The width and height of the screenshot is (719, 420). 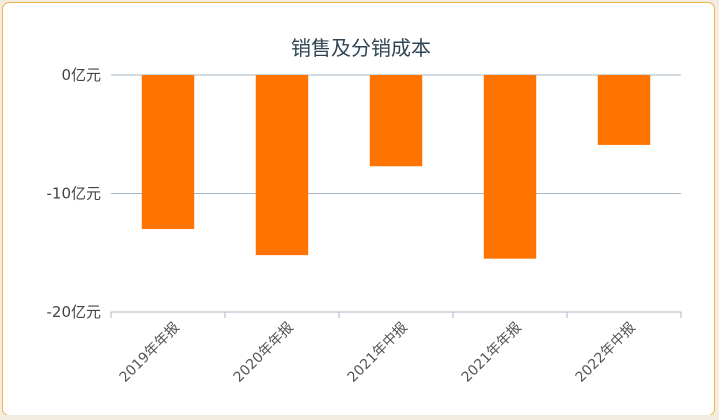 What do you see at coordinates (606, 353) in the screenshot?
I see `x-tick-label: 2022年中报` at bounding box center [606, 353].